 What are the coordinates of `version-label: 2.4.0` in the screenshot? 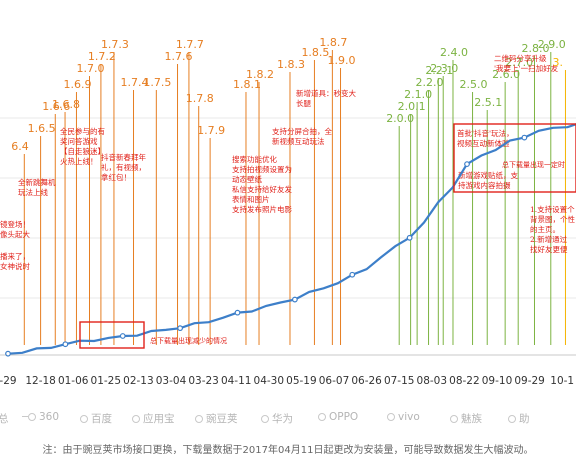 It's located at (454, 52).